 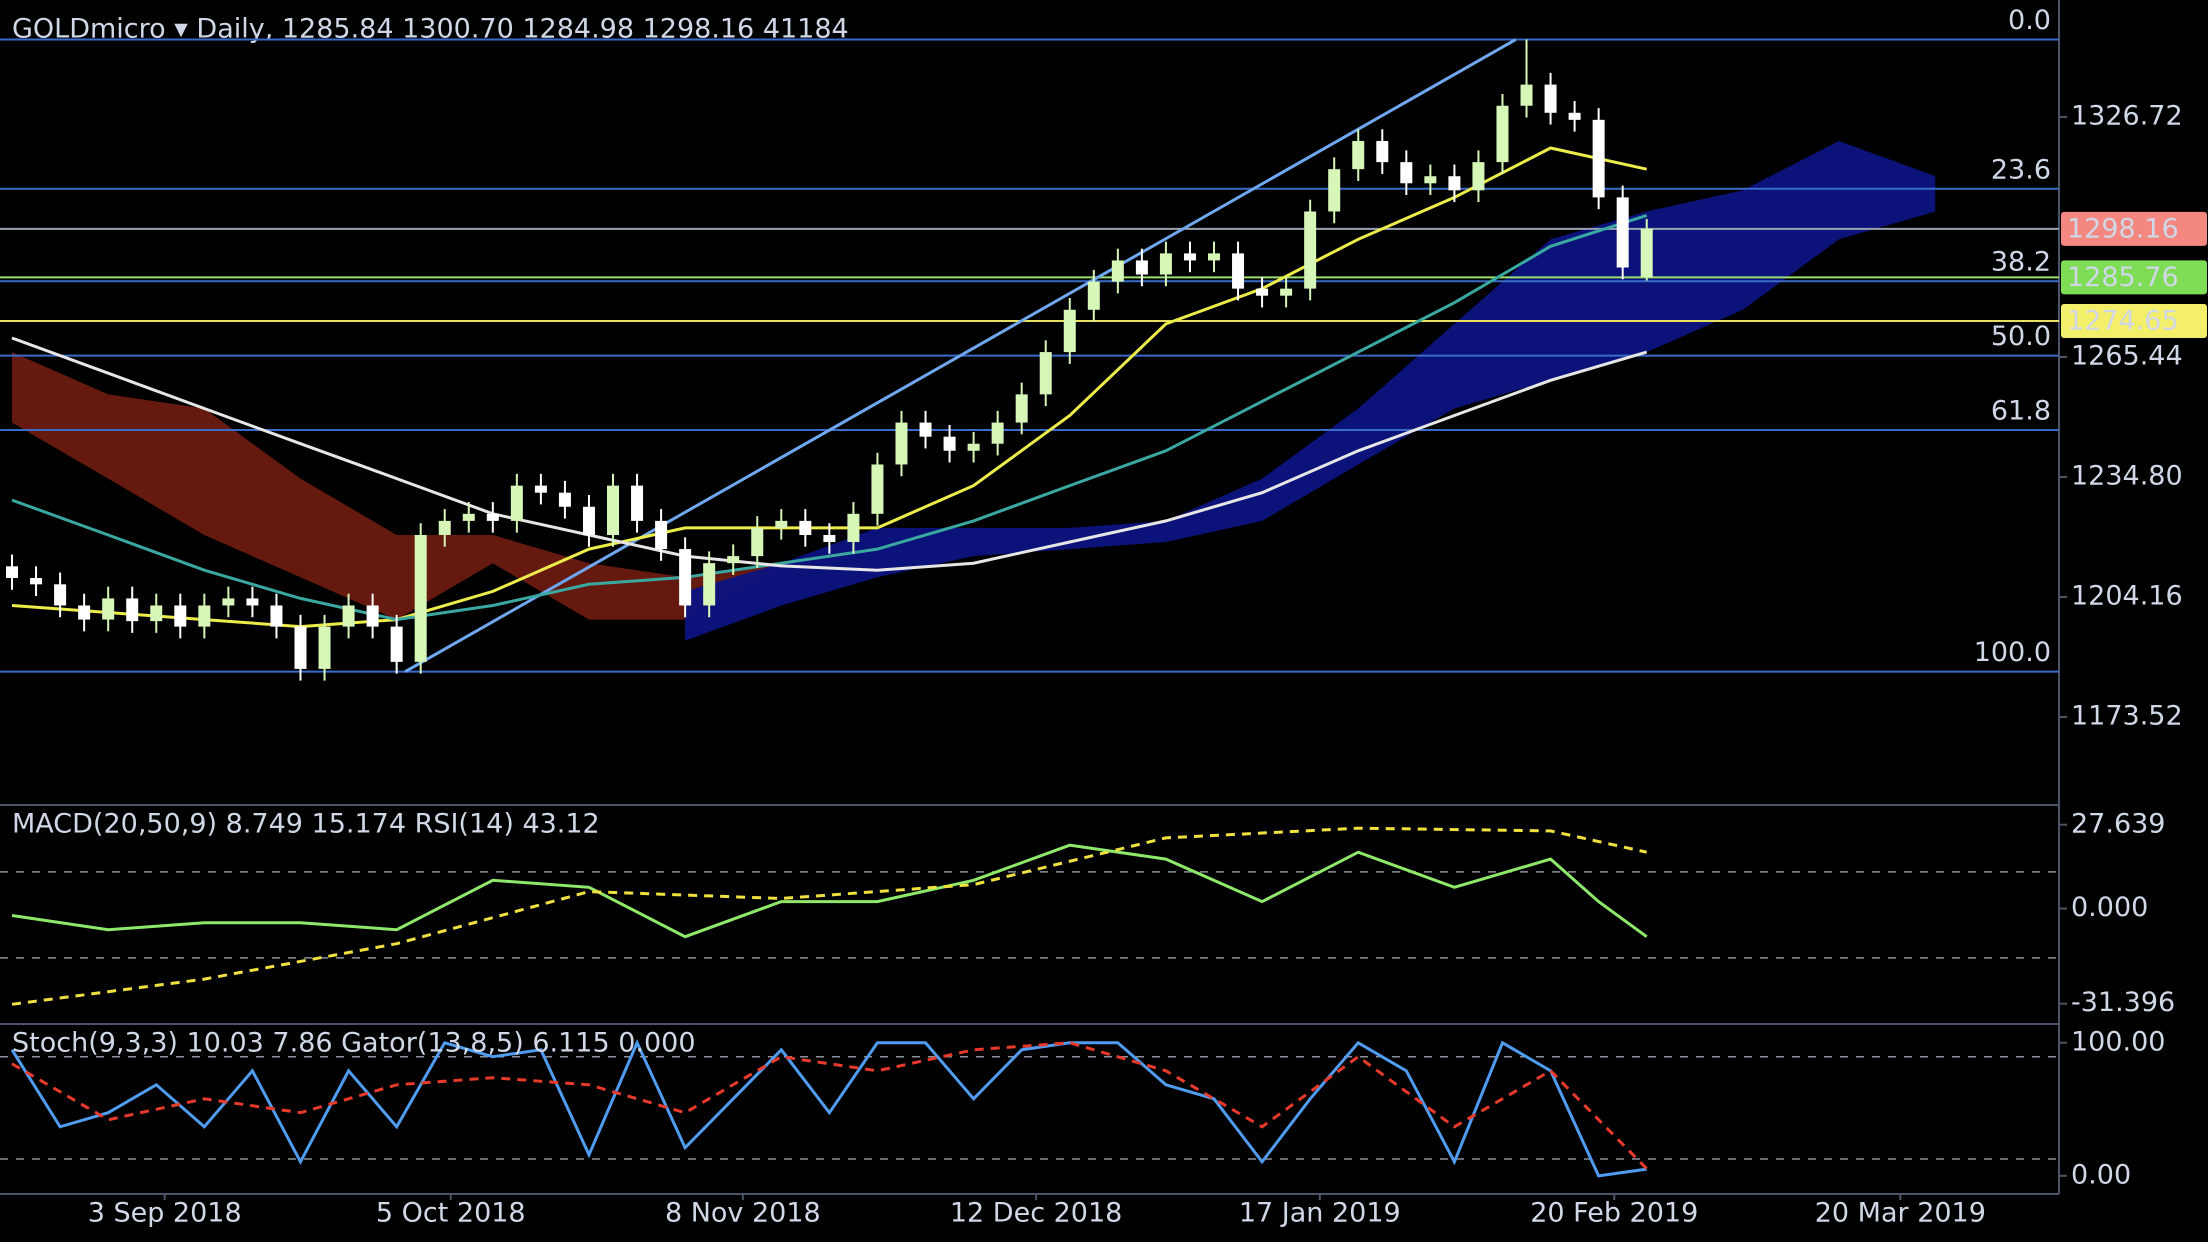 What do you see at coordinates (2021, 169) in the screenshot?
I see `fib-label: 23.6` at bounding box center [2021, 169].